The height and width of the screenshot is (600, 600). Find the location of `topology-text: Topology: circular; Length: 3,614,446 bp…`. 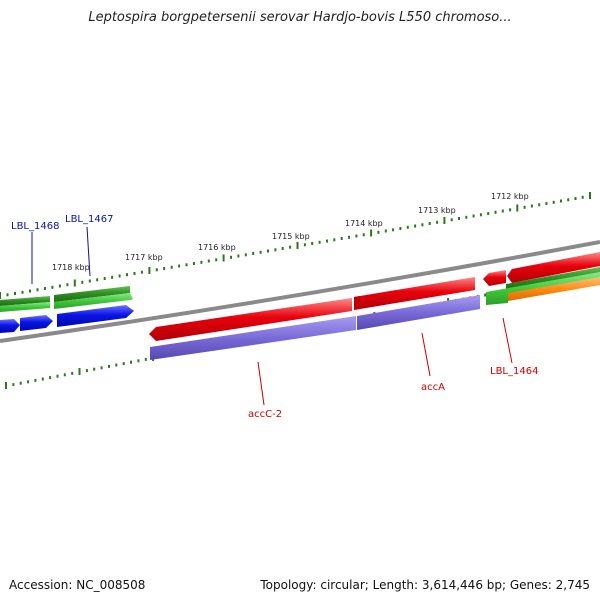

topology-text: Topology: circular; Length: 3,614,446 bp… is located at coordinates (425, 585).